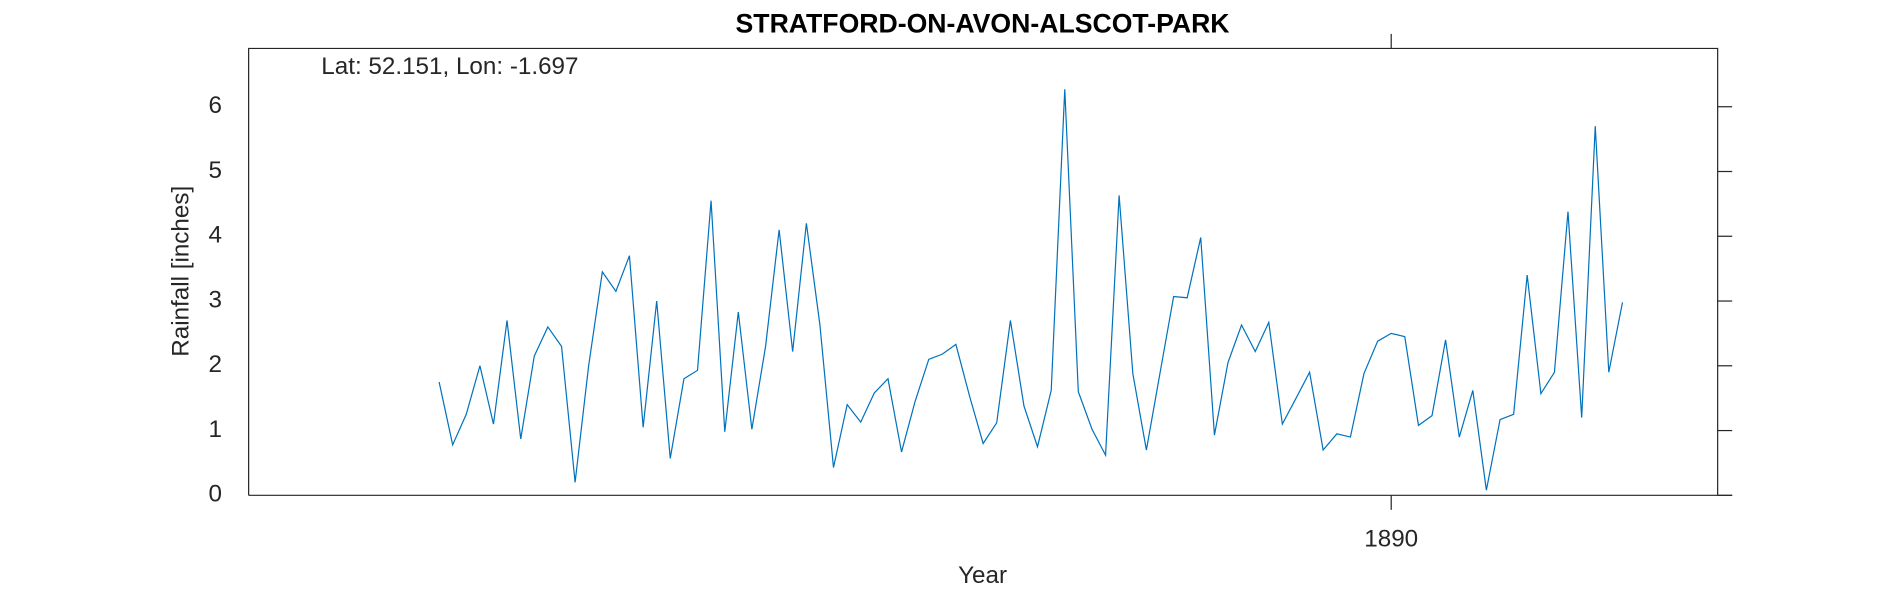 This screenshot has height=591, width=1890. What do you see at coordinates (215, 235) in the screenshot?
I see `y-tick-label: 4` at bounding box center [215, 235].